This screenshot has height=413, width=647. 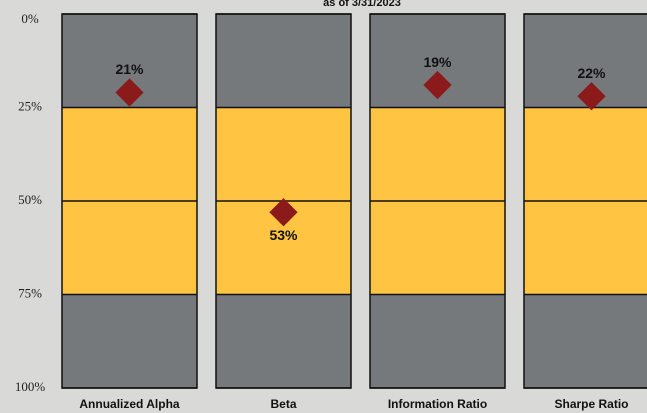 What do you see at coordinates (30, 105) in the screenshot?
I see `y-tick-label: 25%` at bounding box center [30, 105].